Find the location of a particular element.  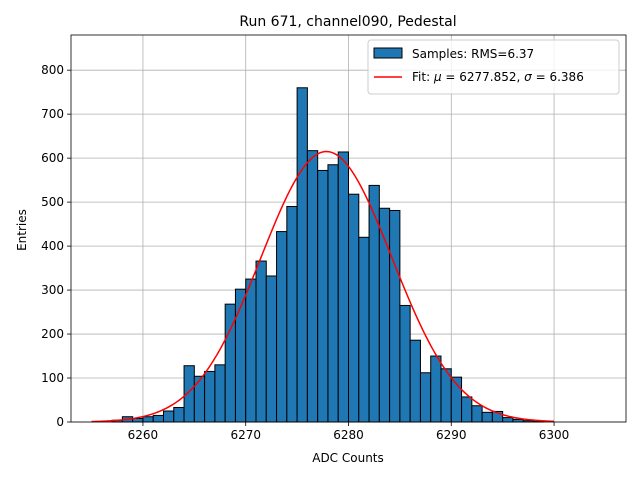

y-tick-label: 500 is located at coordinates (52, 202).